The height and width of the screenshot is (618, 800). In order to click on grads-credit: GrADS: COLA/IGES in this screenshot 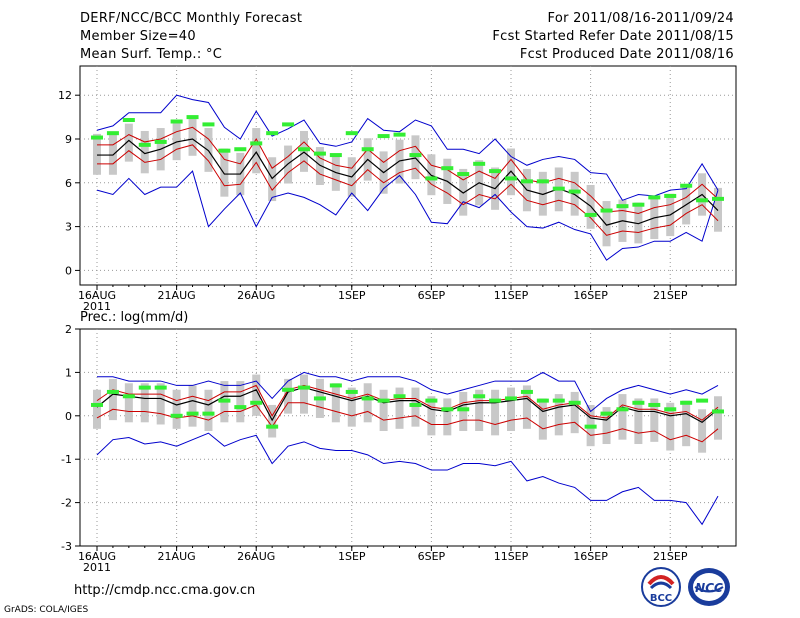, I will do `click(46, 610)`.